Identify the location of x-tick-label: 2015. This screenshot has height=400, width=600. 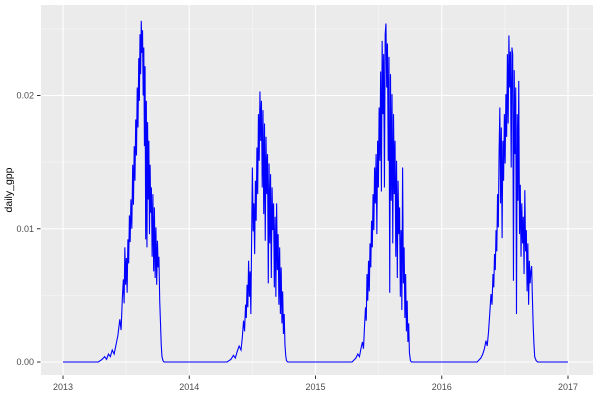
(315, 387).